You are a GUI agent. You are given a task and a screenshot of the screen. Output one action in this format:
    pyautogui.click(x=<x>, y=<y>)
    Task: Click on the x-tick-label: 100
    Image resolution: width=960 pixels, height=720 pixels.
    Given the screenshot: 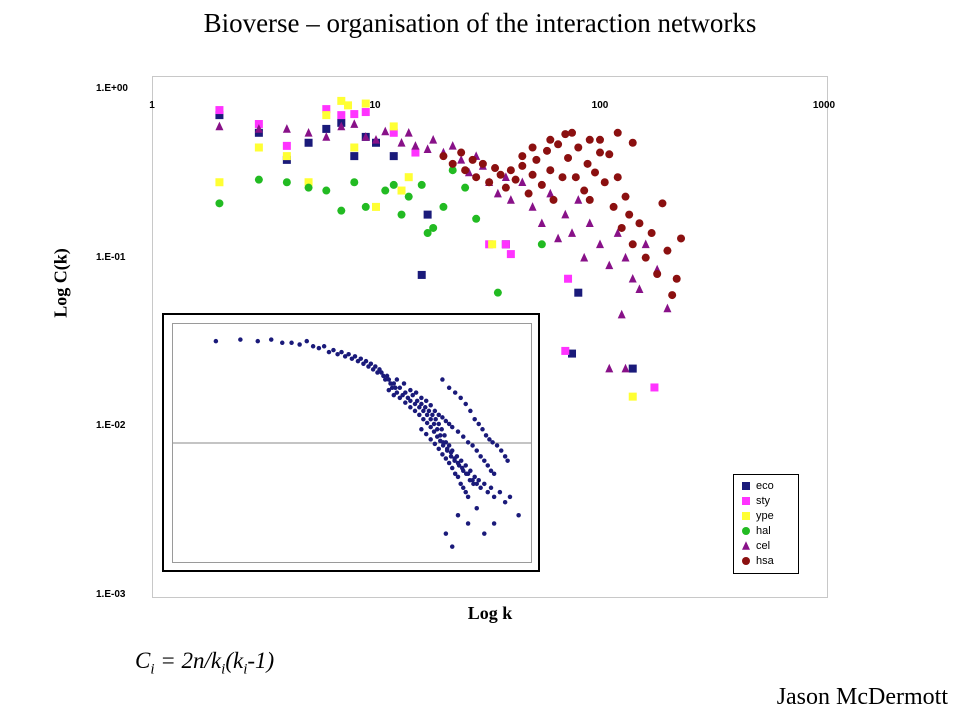 What is the action you would take?
    pyautogui.click(x=600, y=105)
    